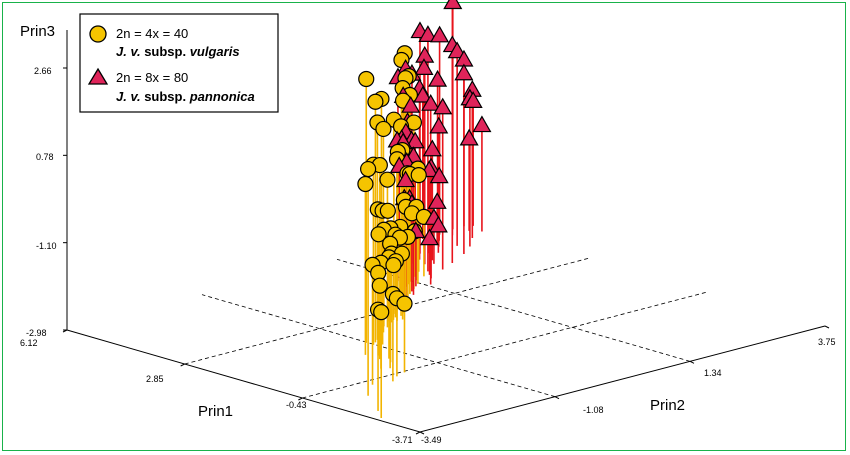  I want to click on y-tick-0: -3.49, so click(431, 440).